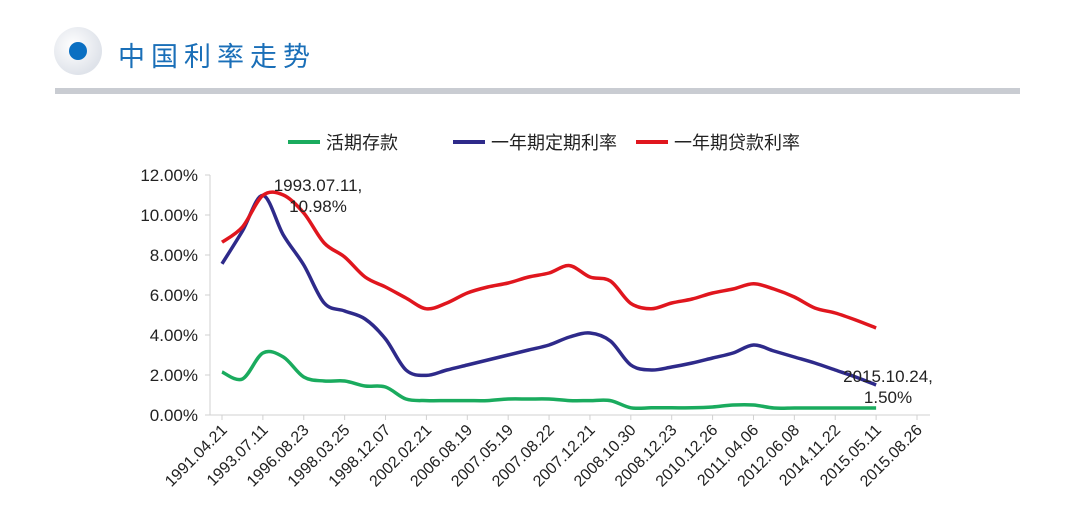  What do you see at coordinates (174, 255) in the screenshot?
I see `y-tick-label: 8.00%` at bounding box center [174, 255].